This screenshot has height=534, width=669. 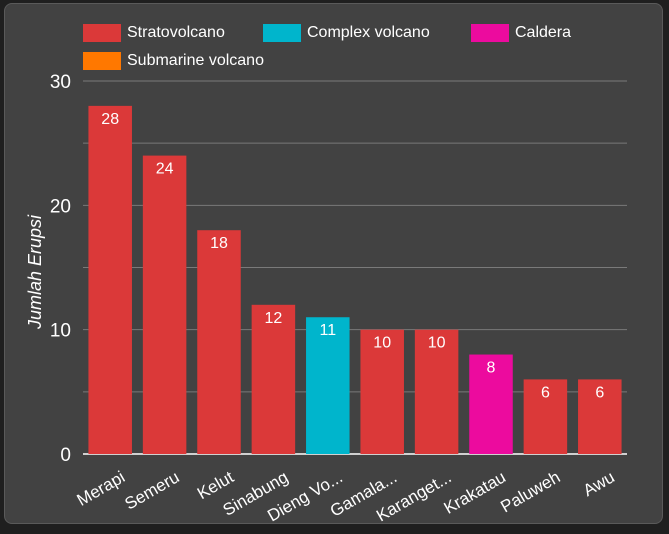 What do you see at coordinates (110, 119) in the screenshot?
I see `bar-value-label: 28` at bounding box center [110, 119].